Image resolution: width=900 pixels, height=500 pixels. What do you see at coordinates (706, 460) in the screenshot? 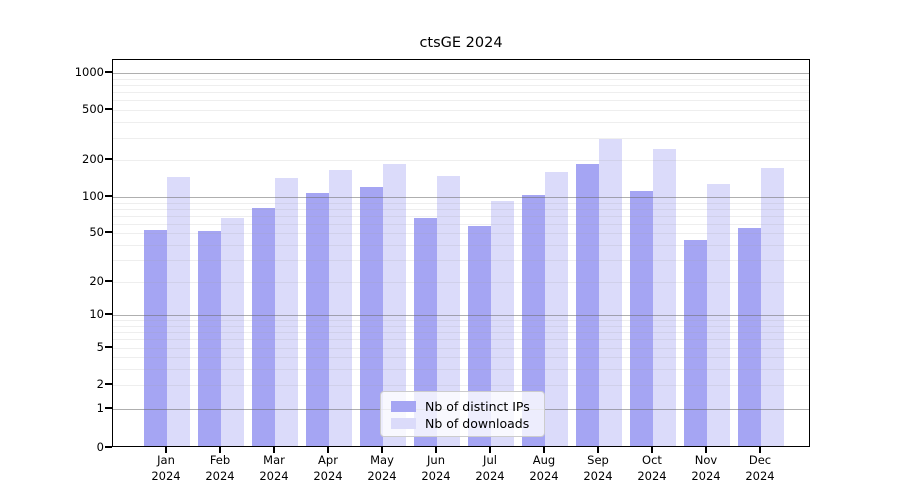
I see `x-tick-month: Nov` at bounding box center [706, 460].